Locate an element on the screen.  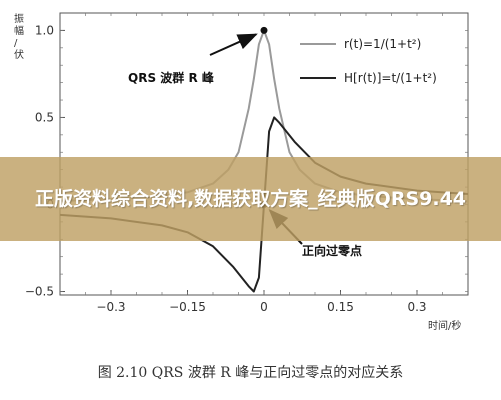
y-tick-label: 1.0 is located at coordinates (44, 30).